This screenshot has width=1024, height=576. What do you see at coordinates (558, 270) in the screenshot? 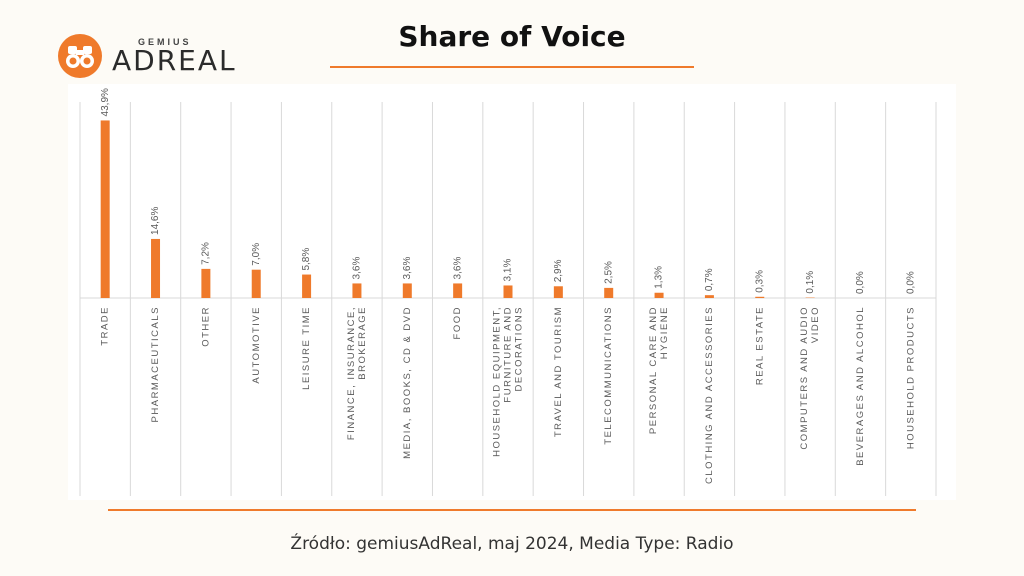
I see `data-label: 2,9%` at bounding box center [558, 270].